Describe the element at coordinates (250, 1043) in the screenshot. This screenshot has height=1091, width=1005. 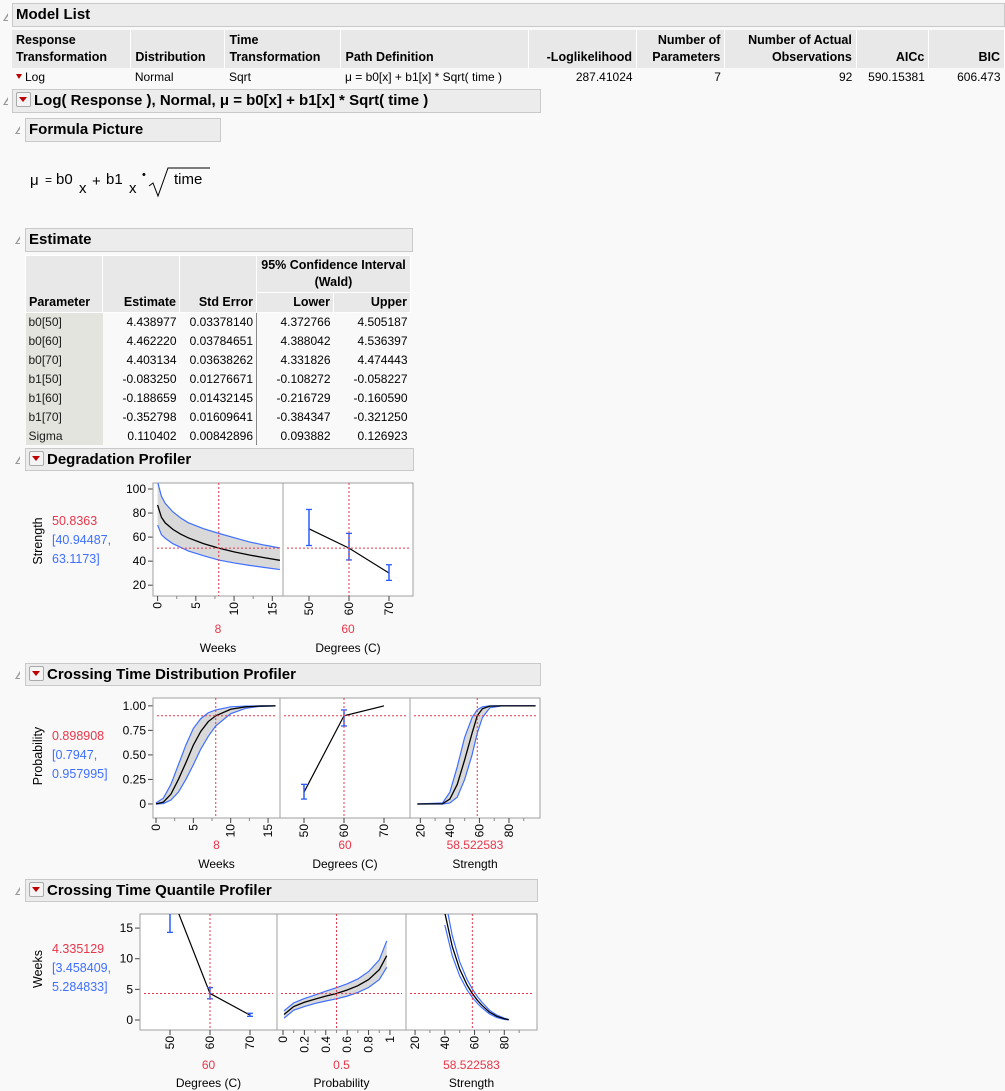
I see `x-tick-label: 70` at that location.